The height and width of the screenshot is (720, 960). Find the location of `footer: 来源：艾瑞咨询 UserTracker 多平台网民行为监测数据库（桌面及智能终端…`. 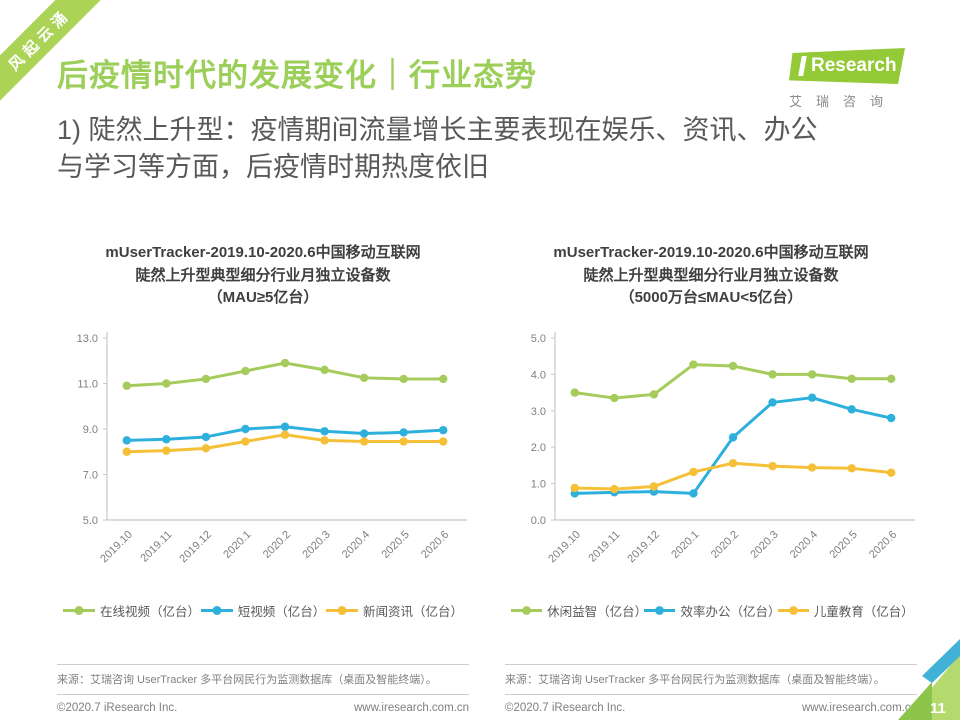

footer: 来源：艾瑞咨询 UserTracker 多平台网民行为监测数据库（桌面及智能终端… is located at coordinates (487, 689).